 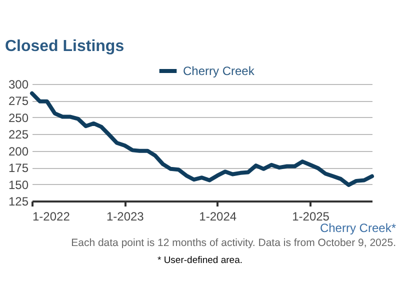 What do you see at coordinates (200, 260) in the screenshot?
I see `text: * User-defined area.` at bounding box center [200, 260].